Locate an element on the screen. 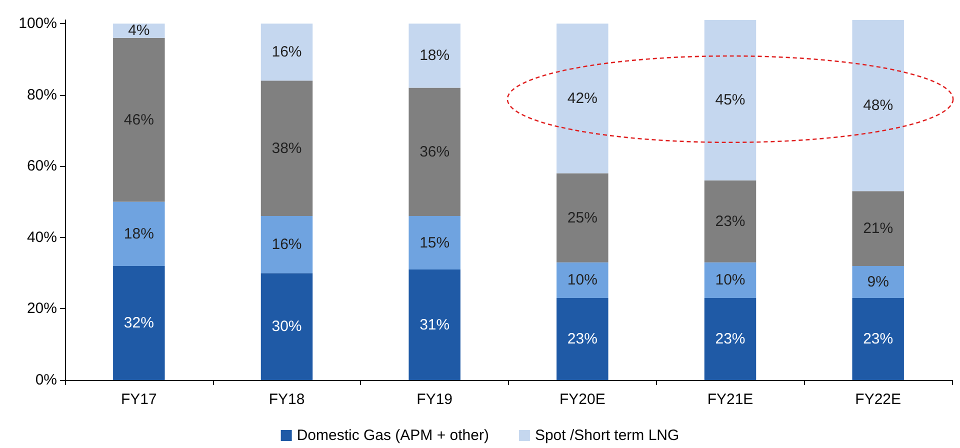  data-label: 32% is located at coordinates (139, 323).